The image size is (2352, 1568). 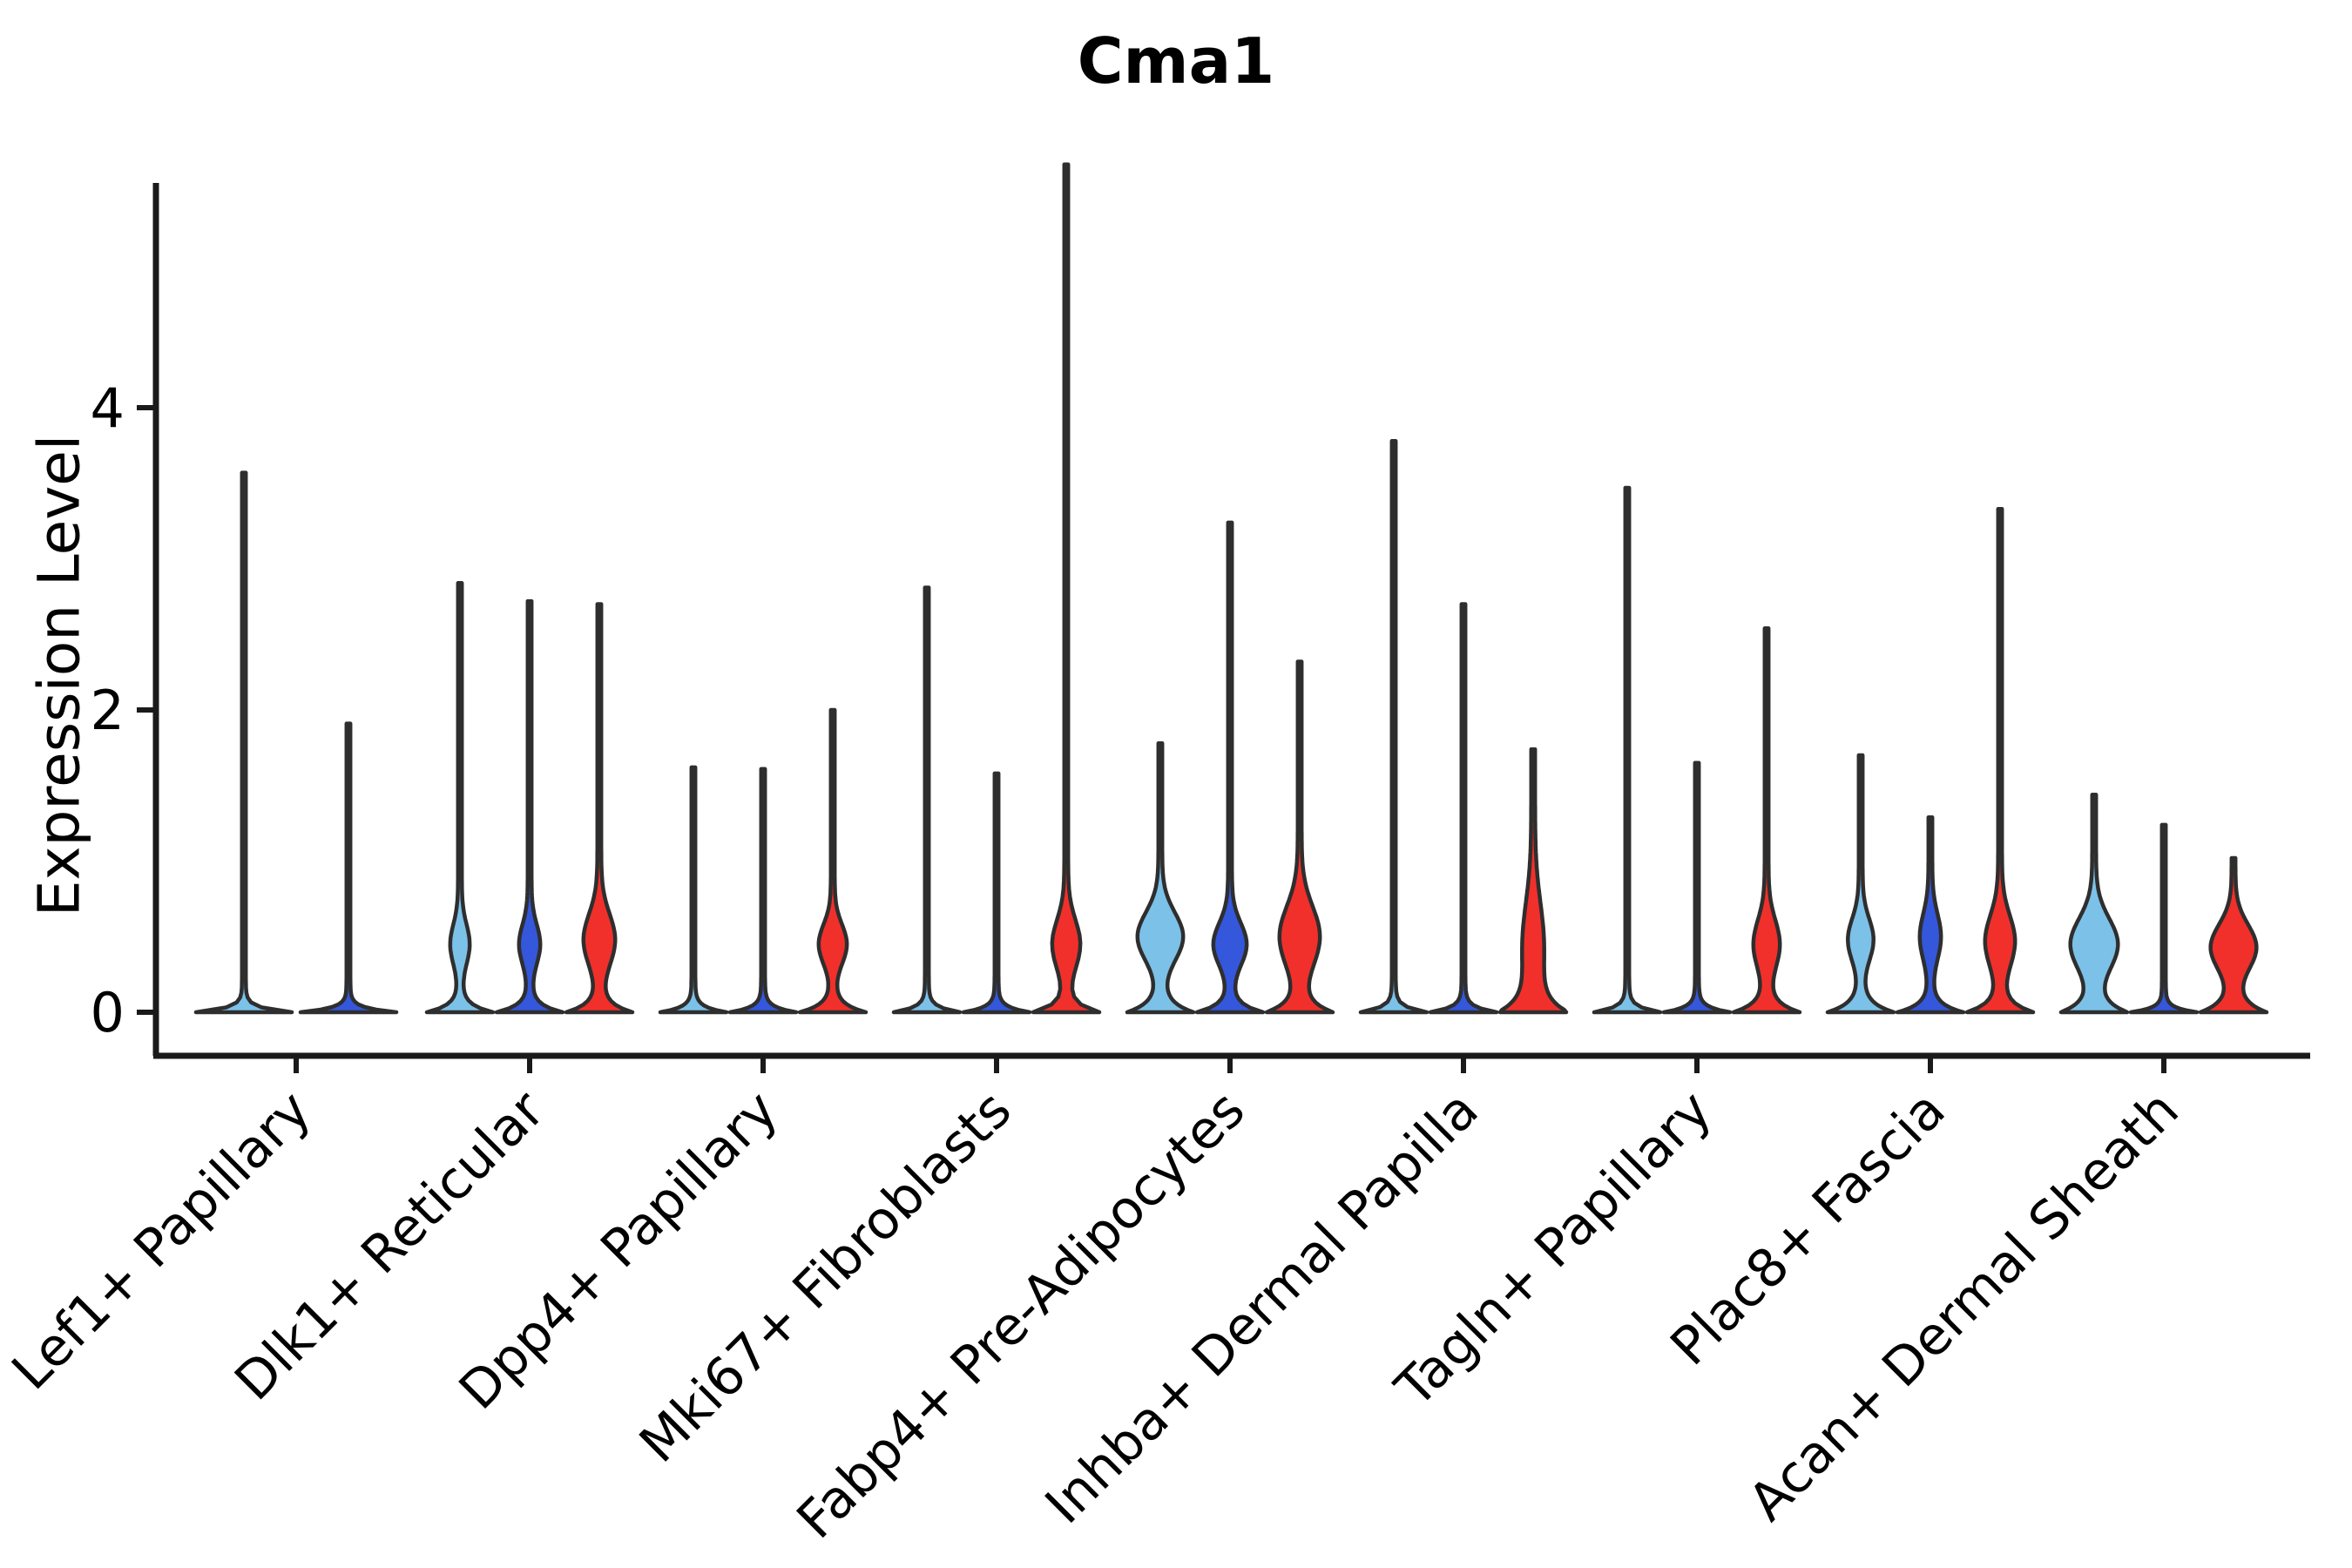 What do you see at coordinates (1262, 1307) in the screenshot?
I see `x-tick-label: Inhba+ Dermal Papilla` at bounding box center [1262, 1307].